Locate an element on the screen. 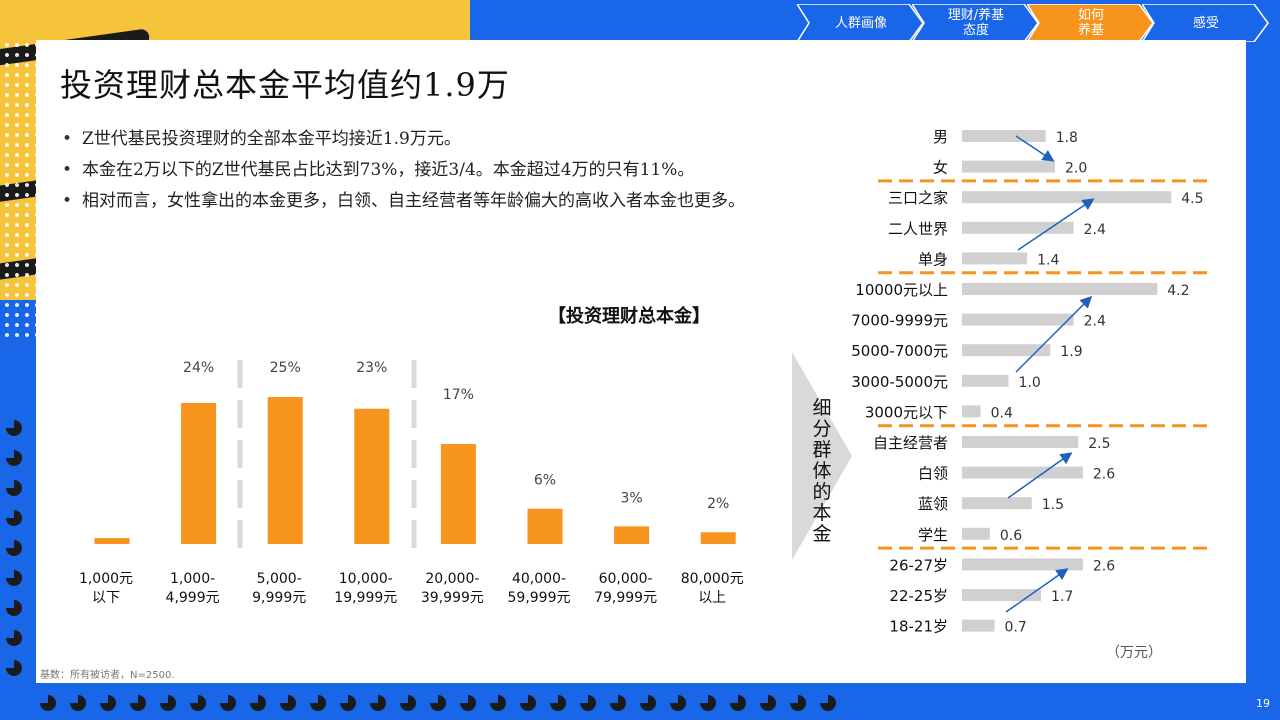 This screenshot has width=1280, height=720. category-label: 39,999元 is located at coordinates (452, 598).